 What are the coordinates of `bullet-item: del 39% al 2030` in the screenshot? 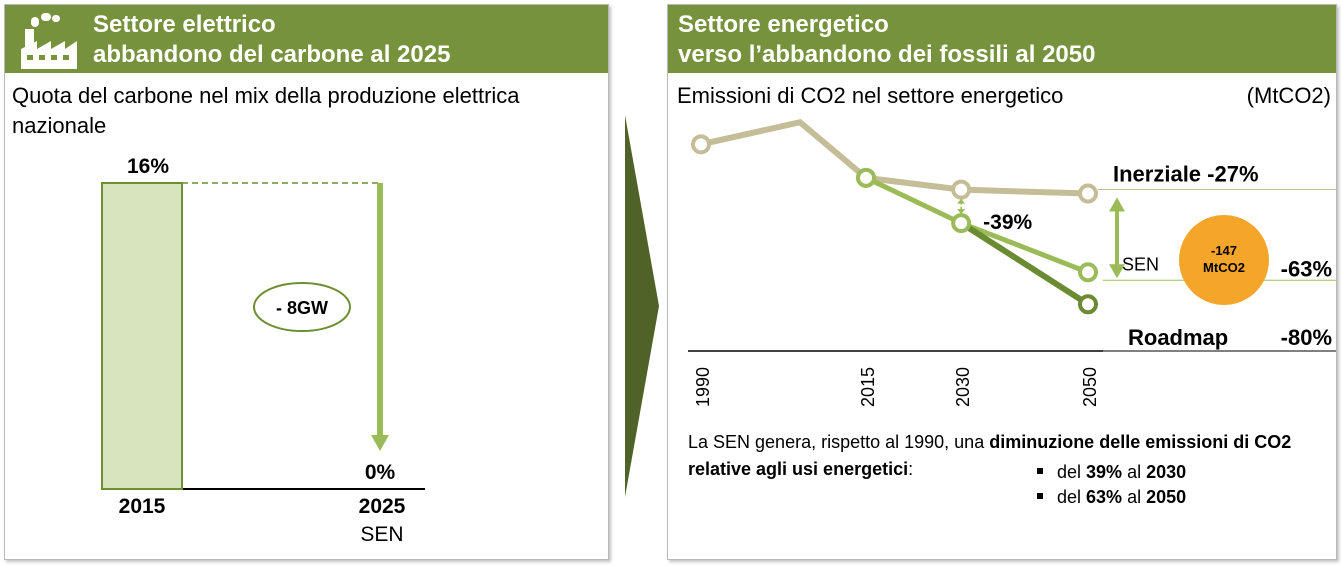 It's located at (1111, 472).